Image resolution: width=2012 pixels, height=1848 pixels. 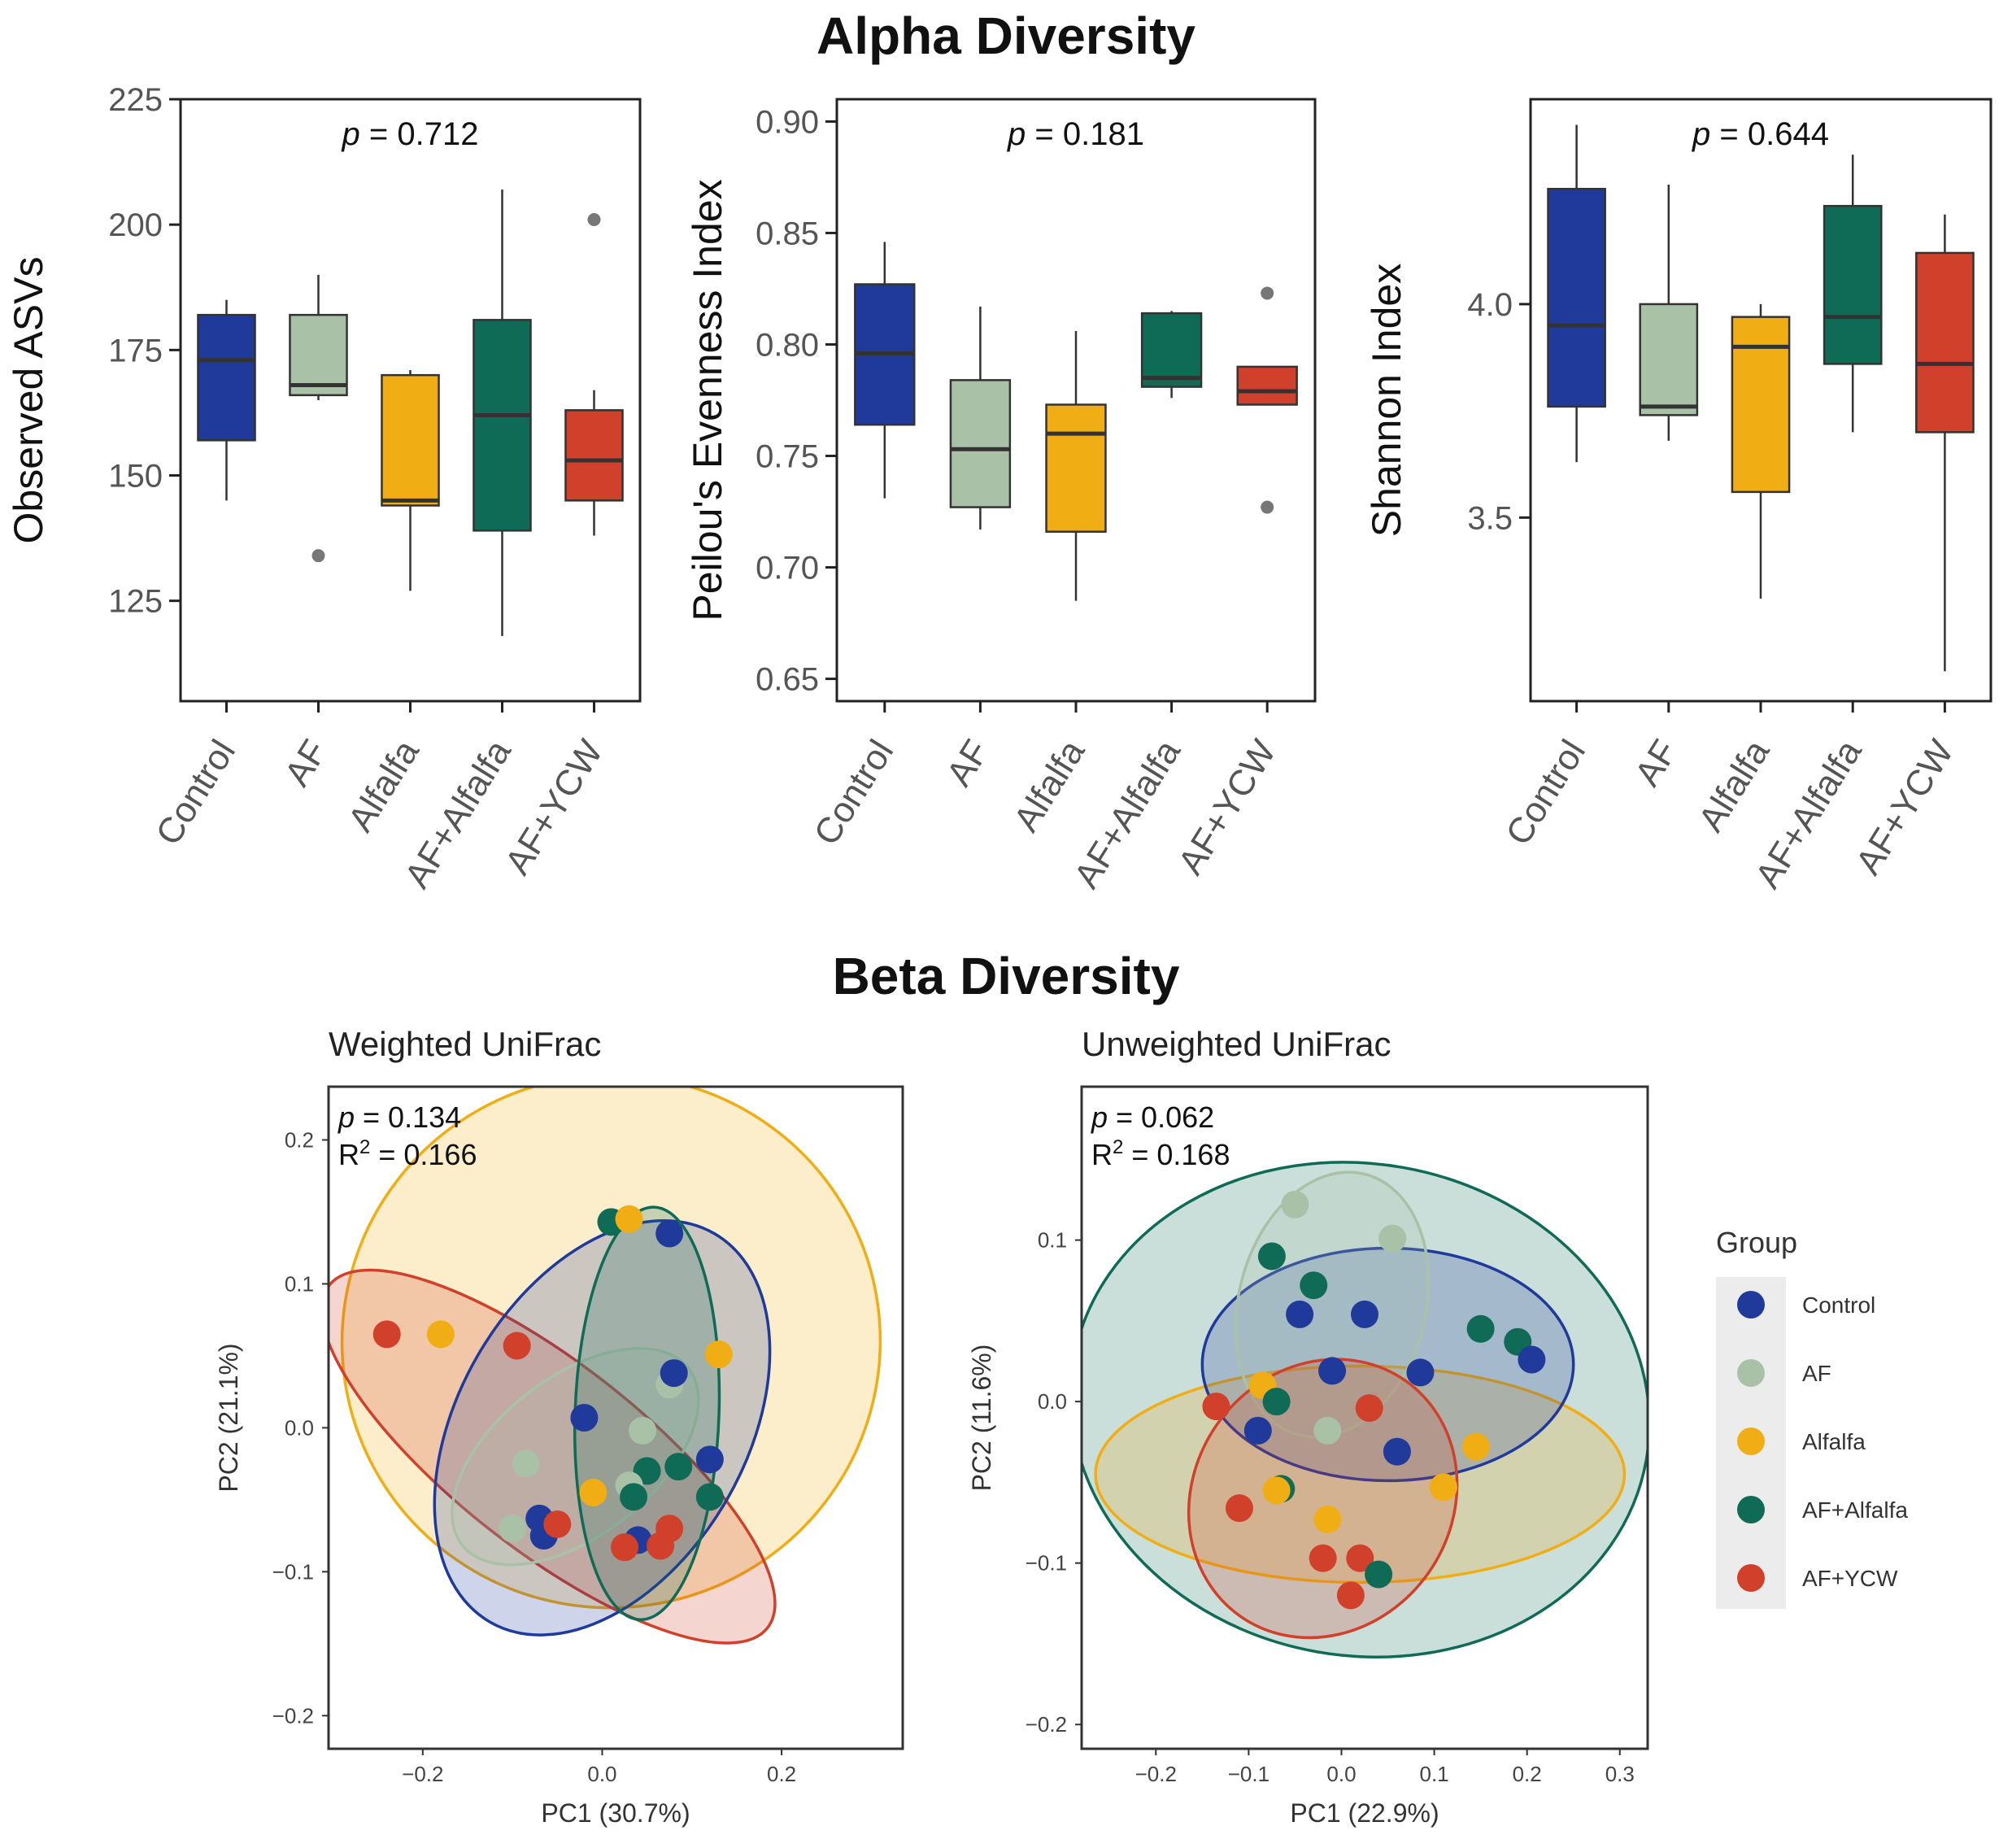 What do you see at coordinates (136, 602) in the screenshot?
I see `y-tick-label: 125` at bounding box center [136, 602].